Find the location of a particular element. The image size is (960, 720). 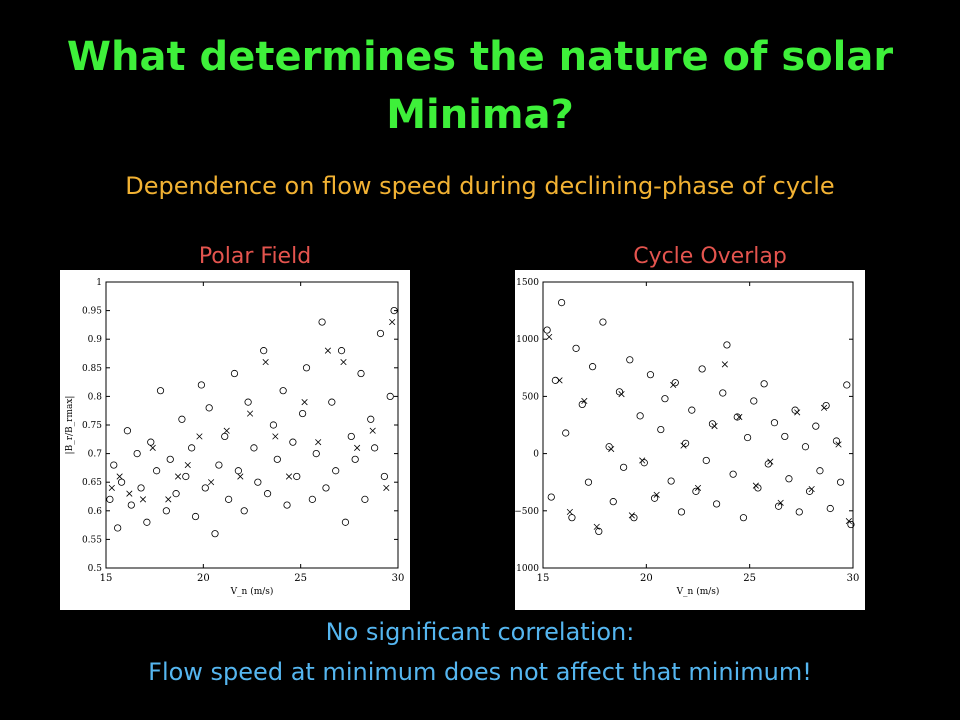

x-tick-label: 15 is located at coordinates (106, 578).